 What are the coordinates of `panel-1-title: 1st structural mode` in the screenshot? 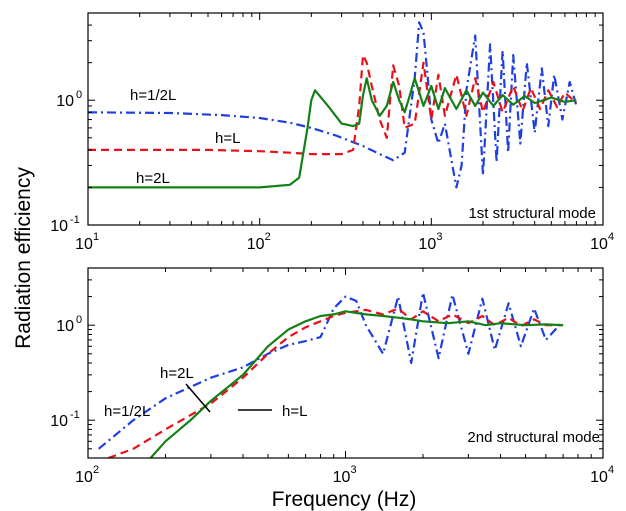 It's located at (532, 213).